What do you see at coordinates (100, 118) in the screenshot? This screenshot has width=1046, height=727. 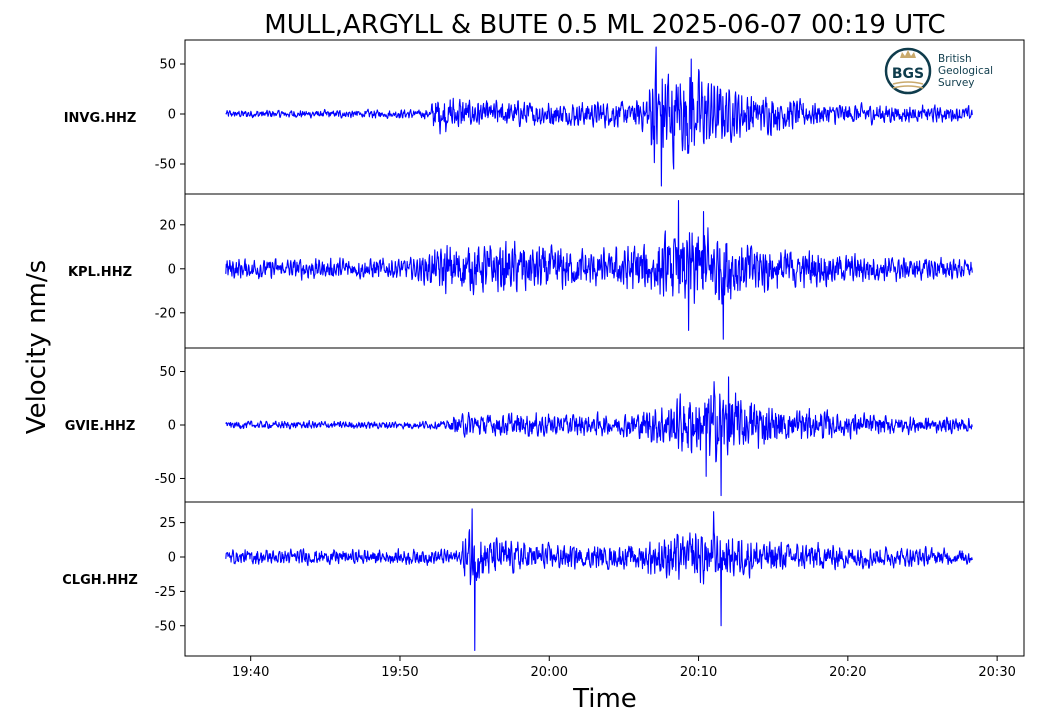 I see `station-label: INVG.HHZ` at bounding box center [100, 118].